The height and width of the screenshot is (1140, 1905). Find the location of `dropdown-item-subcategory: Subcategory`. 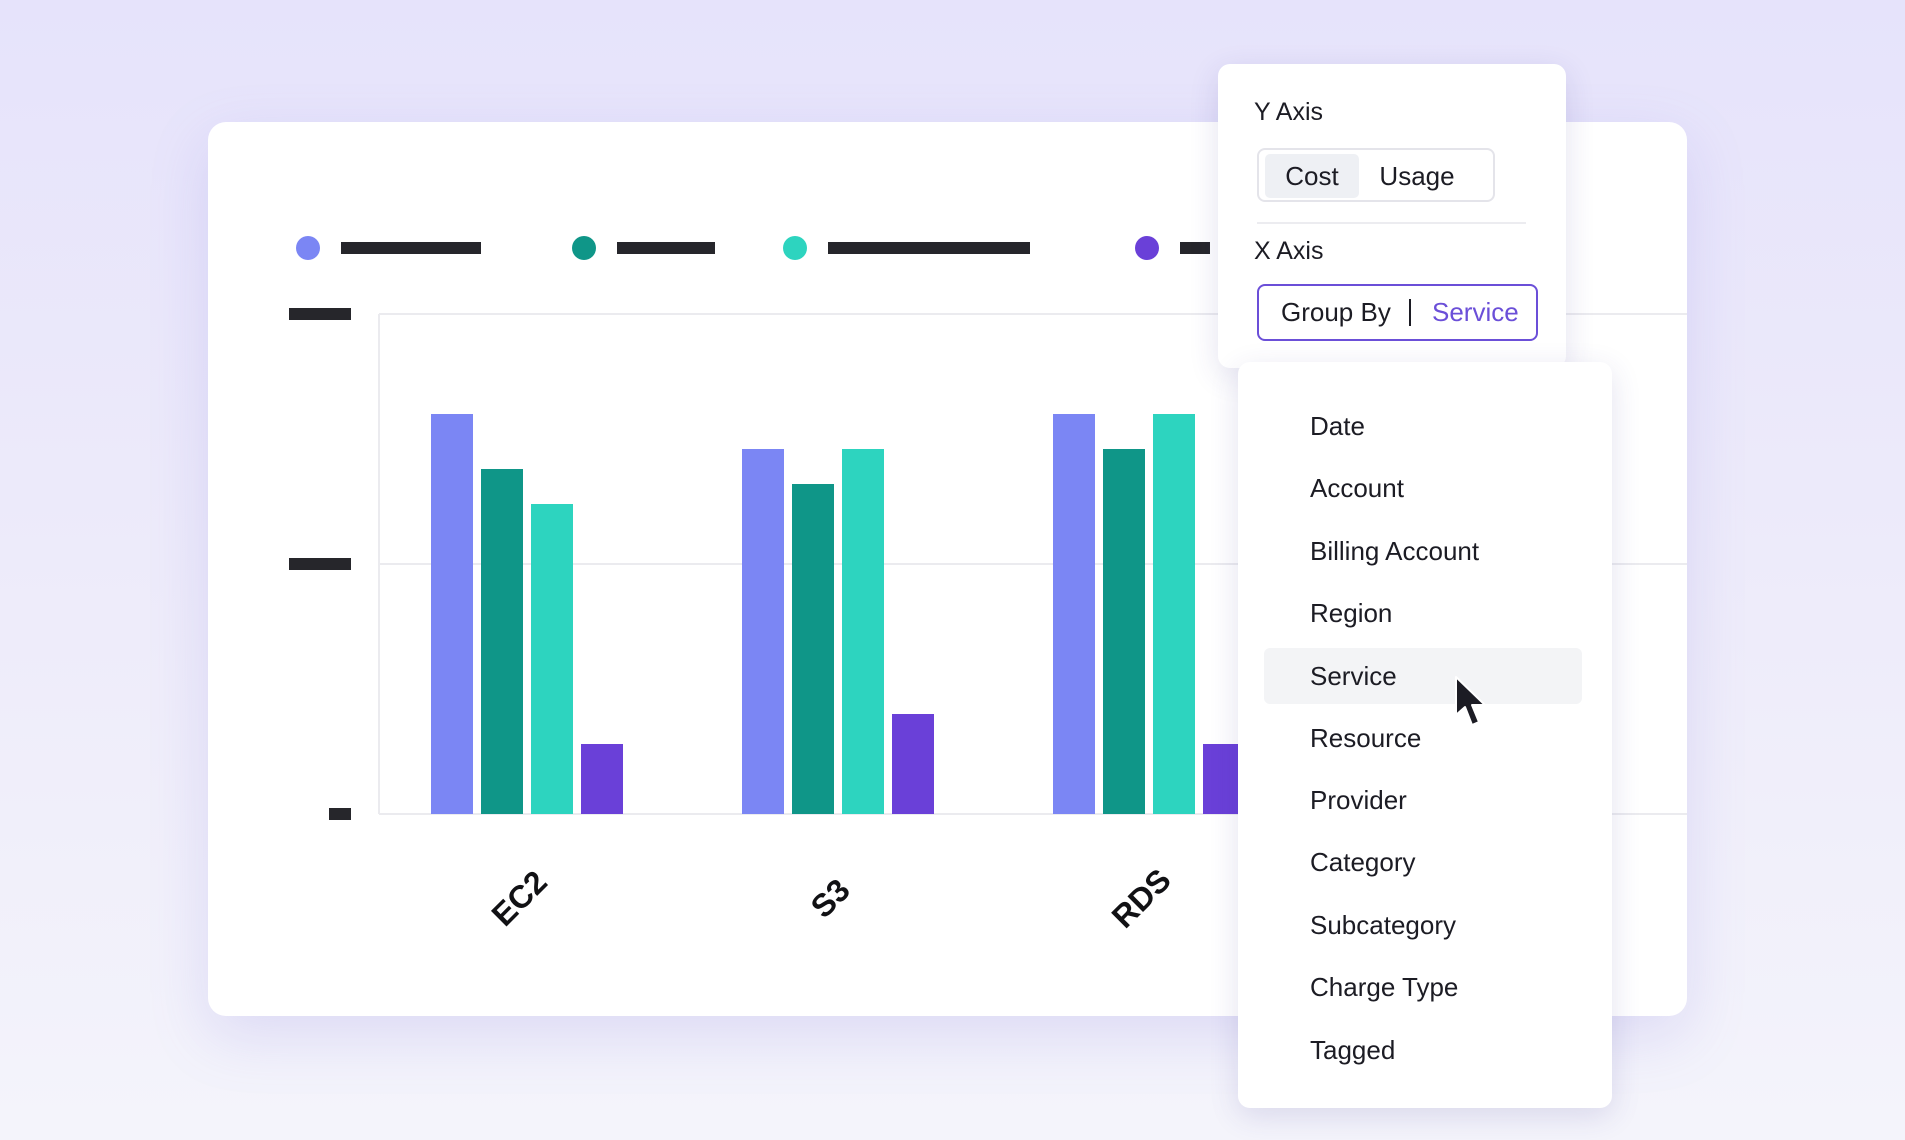

dropdown-item-subcategory: Subcategory is located at coordinates (1383, 925).